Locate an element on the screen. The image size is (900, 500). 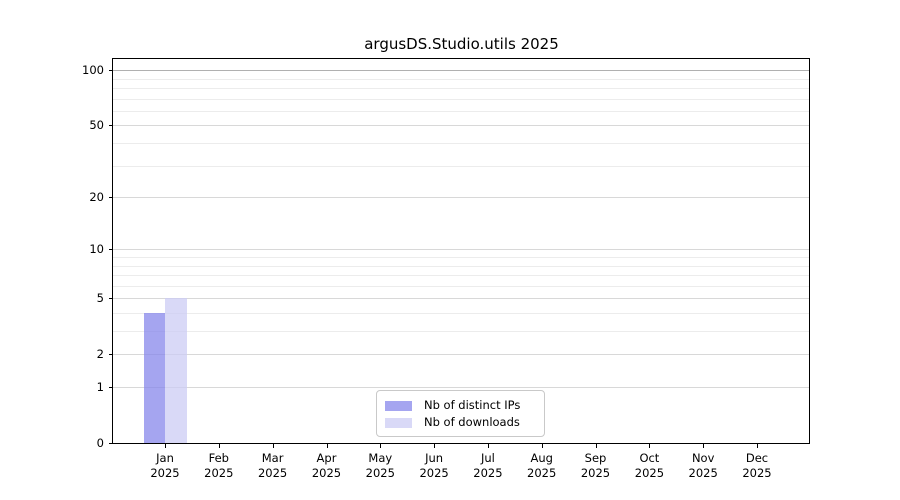
x-tick-label-aug: Aug 2025 is located at coordinates (542, 466).